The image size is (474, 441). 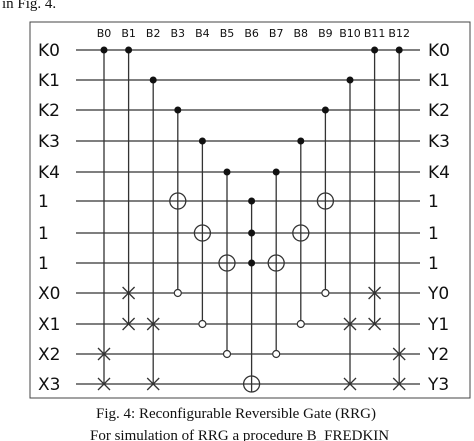 What do you see at coordinates (375, 33) in the screenshot?
I see `column-label: B11` at bounding box center [375, 33].